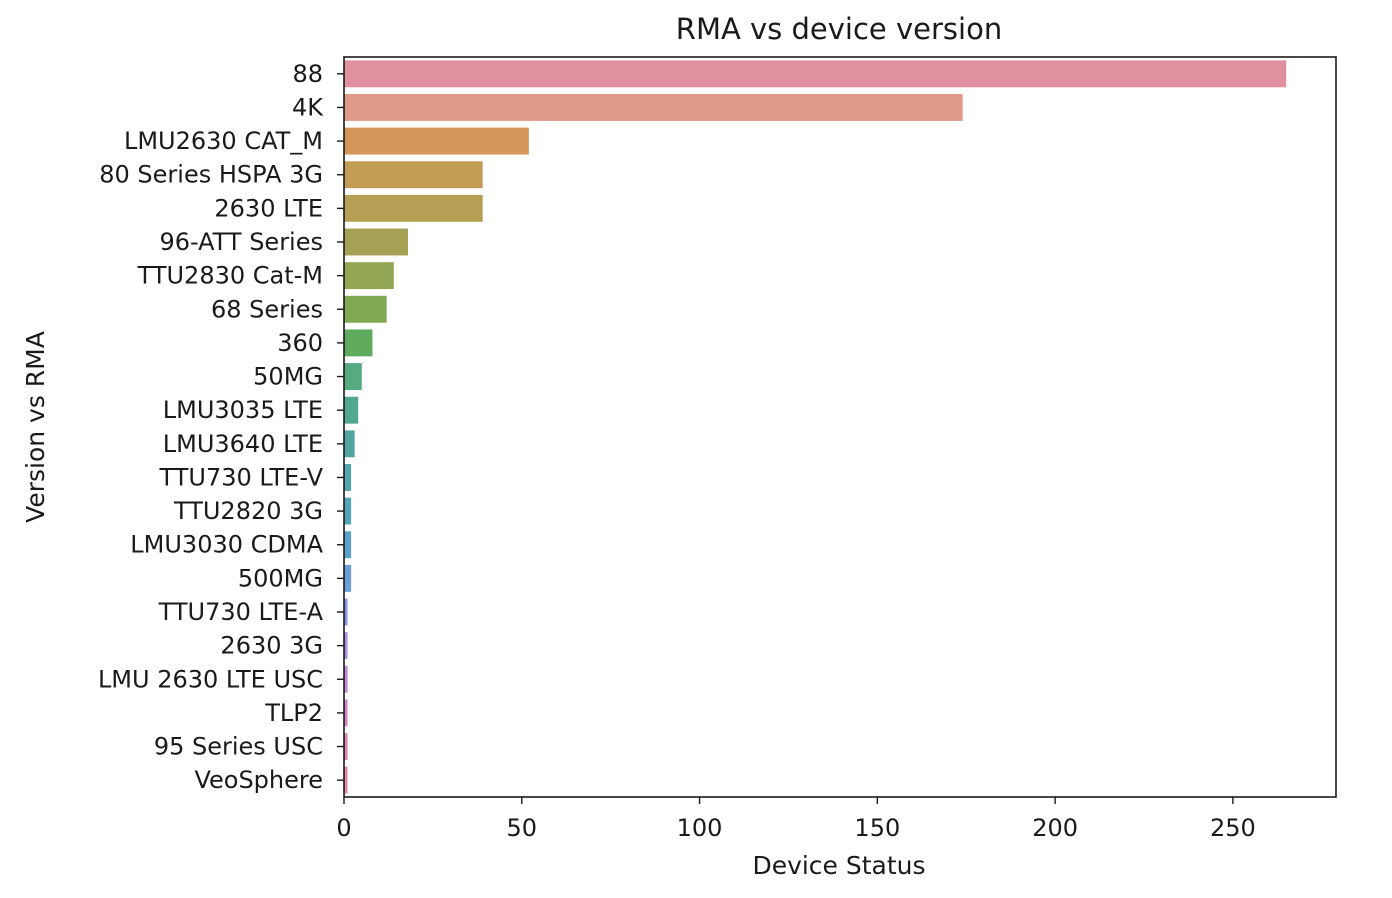  Describe the element at coordinates (243, 444) in the screenshot. I see `y-tick-label: LMU3640 LTE` at that location.